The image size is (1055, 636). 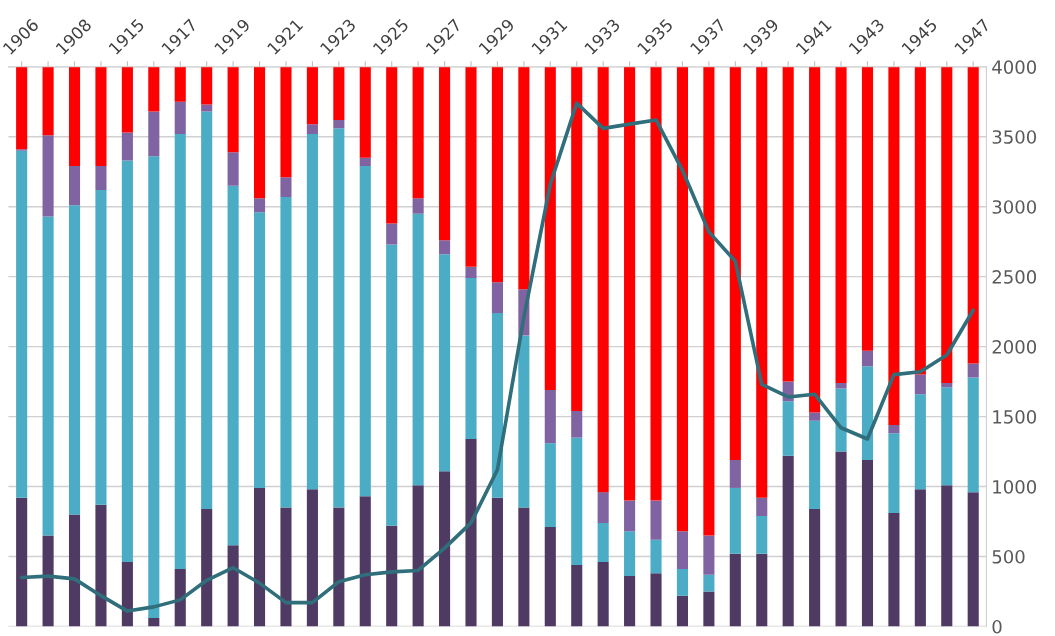 What do you see at coordinates (1008, 556) in the screenshot?
I see `y-tick-label: 500` at bounding box center [1008, 556].